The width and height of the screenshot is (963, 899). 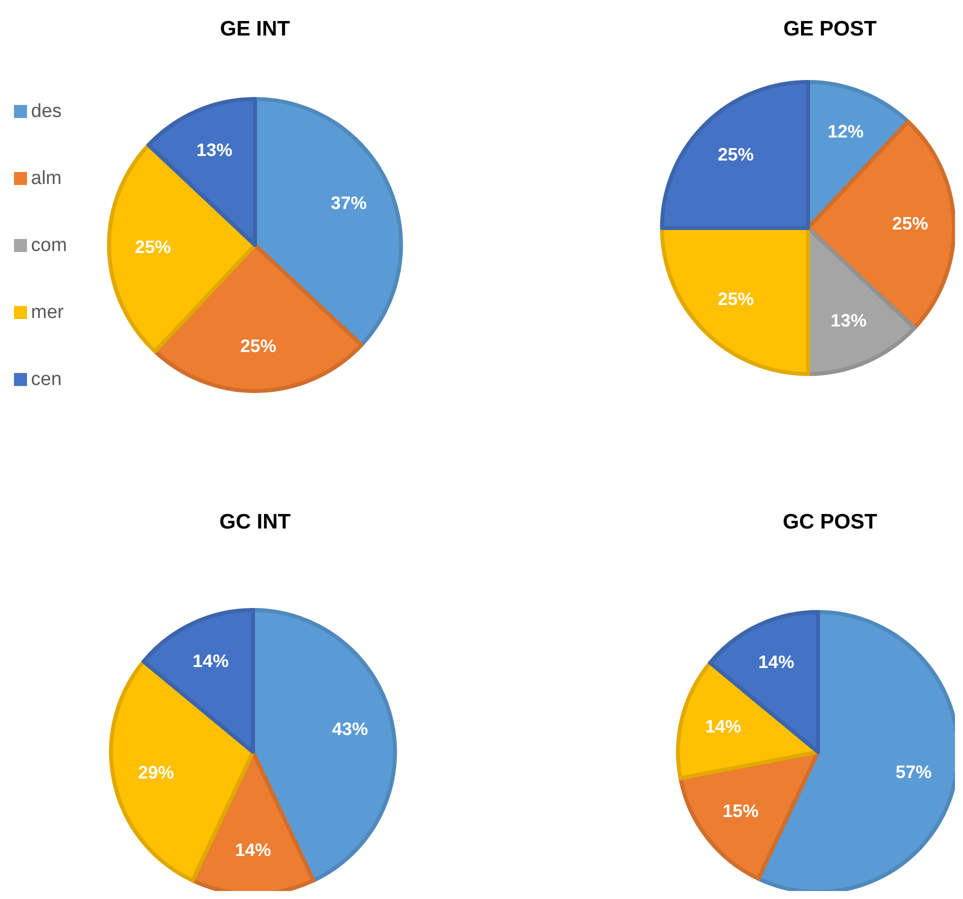 What do you see at coordinates (49, 245) in the screenshot?
I see `legend-label: com` at bounding box center [49, 245].